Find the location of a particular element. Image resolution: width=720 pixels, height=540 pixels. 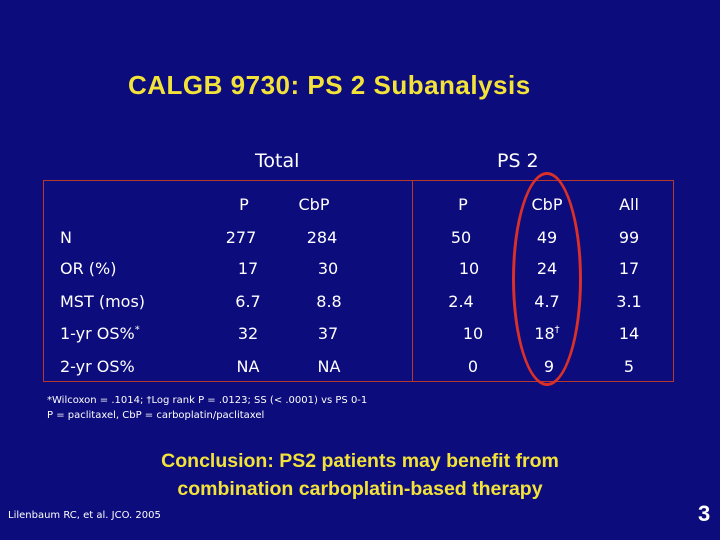

col-header-cbp-total: CbP is located at coordinates (314, 204).